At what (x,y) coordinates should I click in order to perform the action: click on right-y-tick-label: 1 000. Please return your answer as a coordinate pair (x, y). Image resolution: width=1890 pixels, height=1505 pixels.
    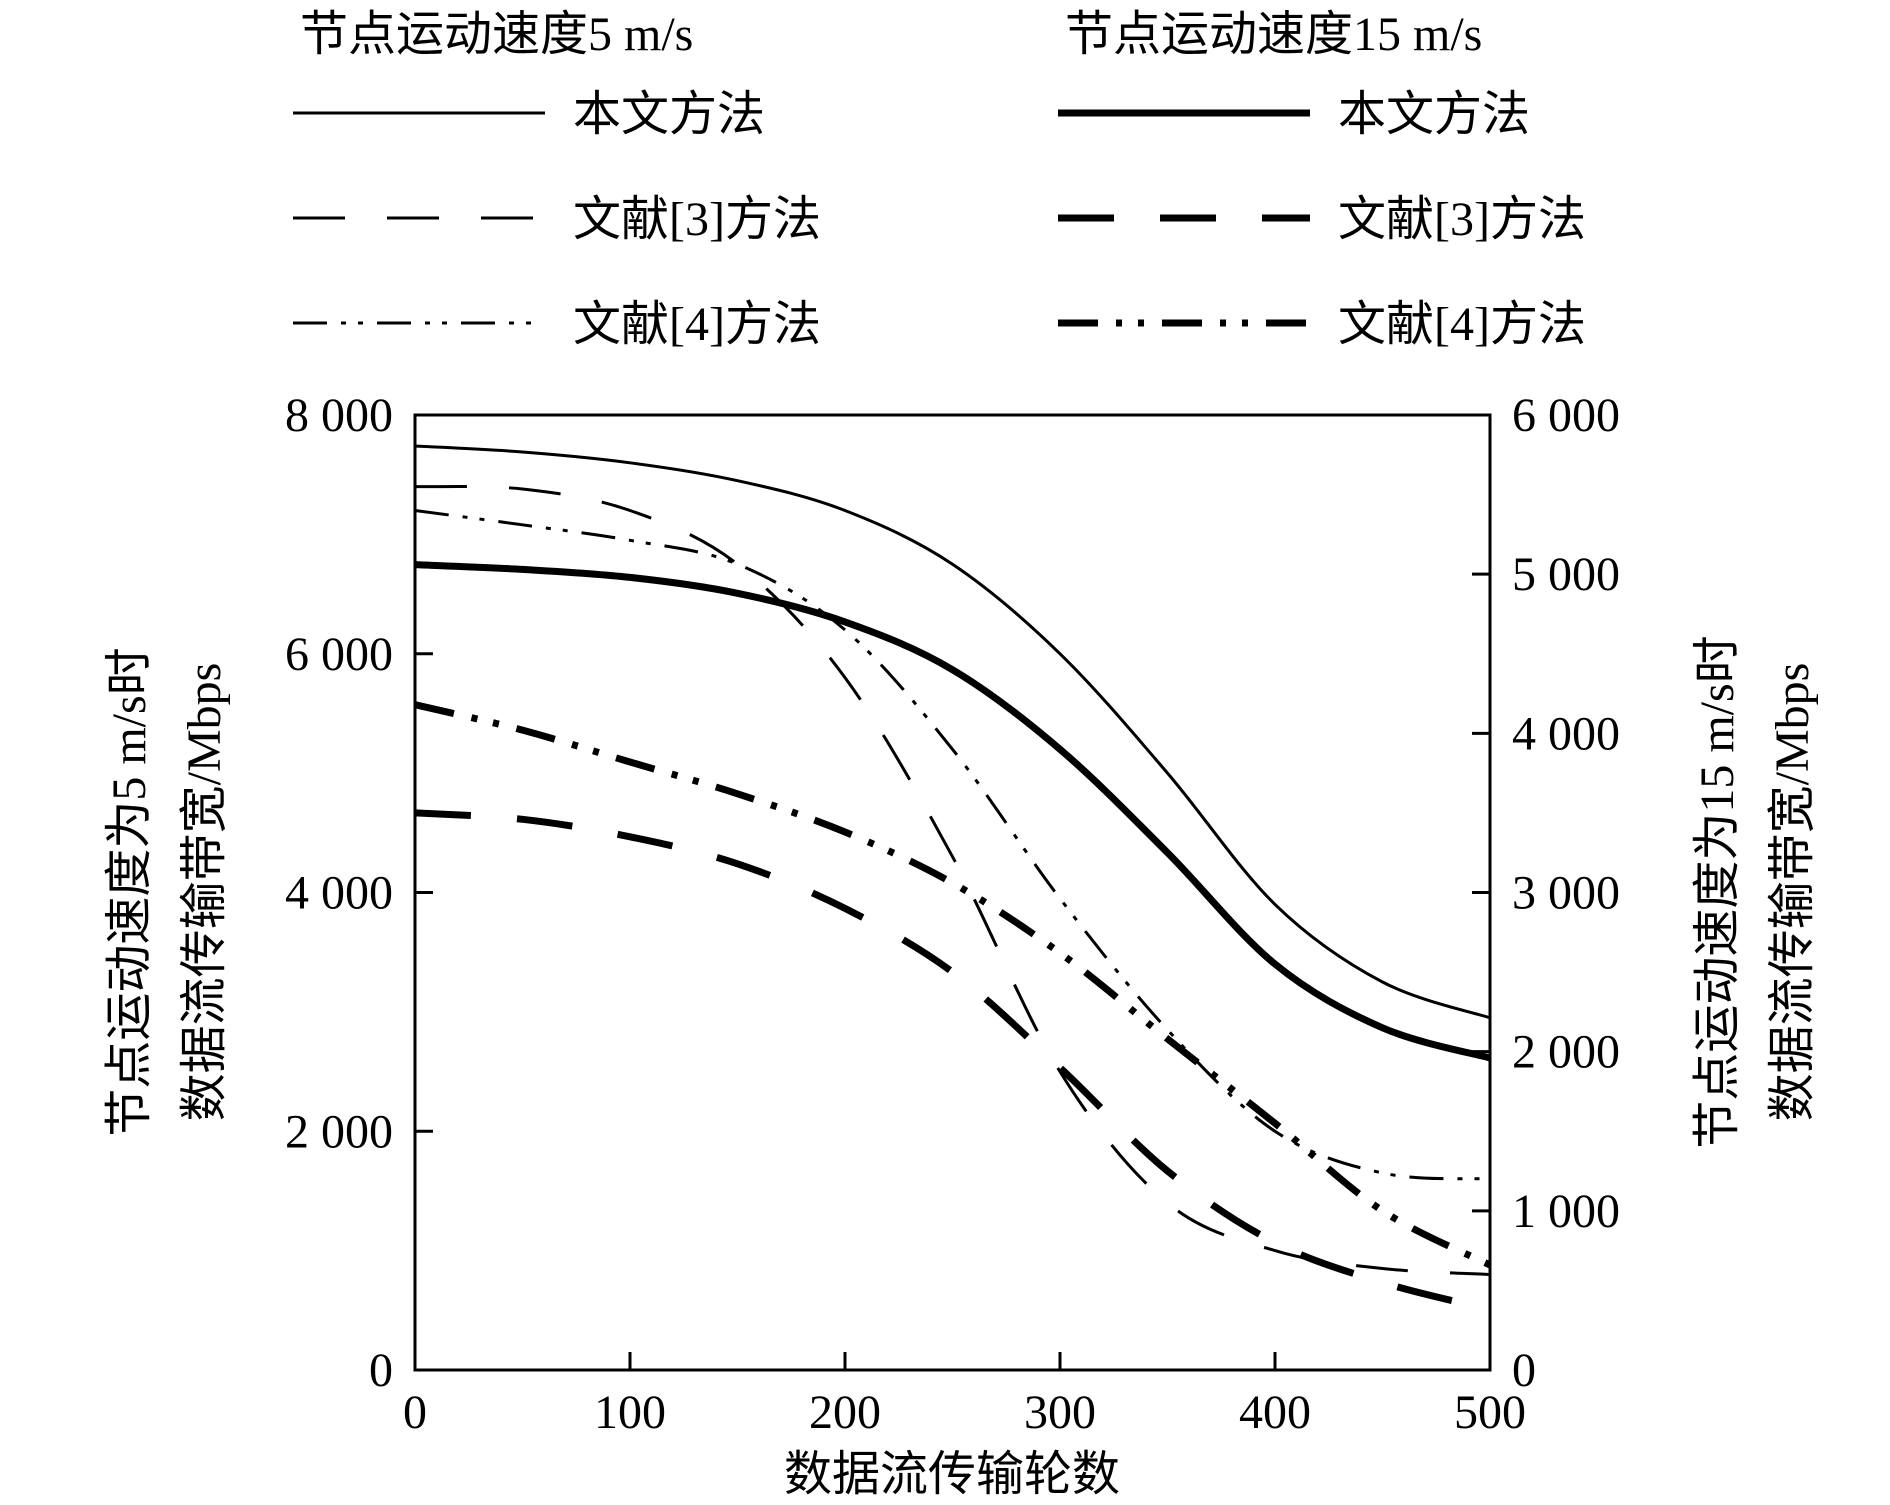
    Looking at the image, I should click on (1566, 1211).